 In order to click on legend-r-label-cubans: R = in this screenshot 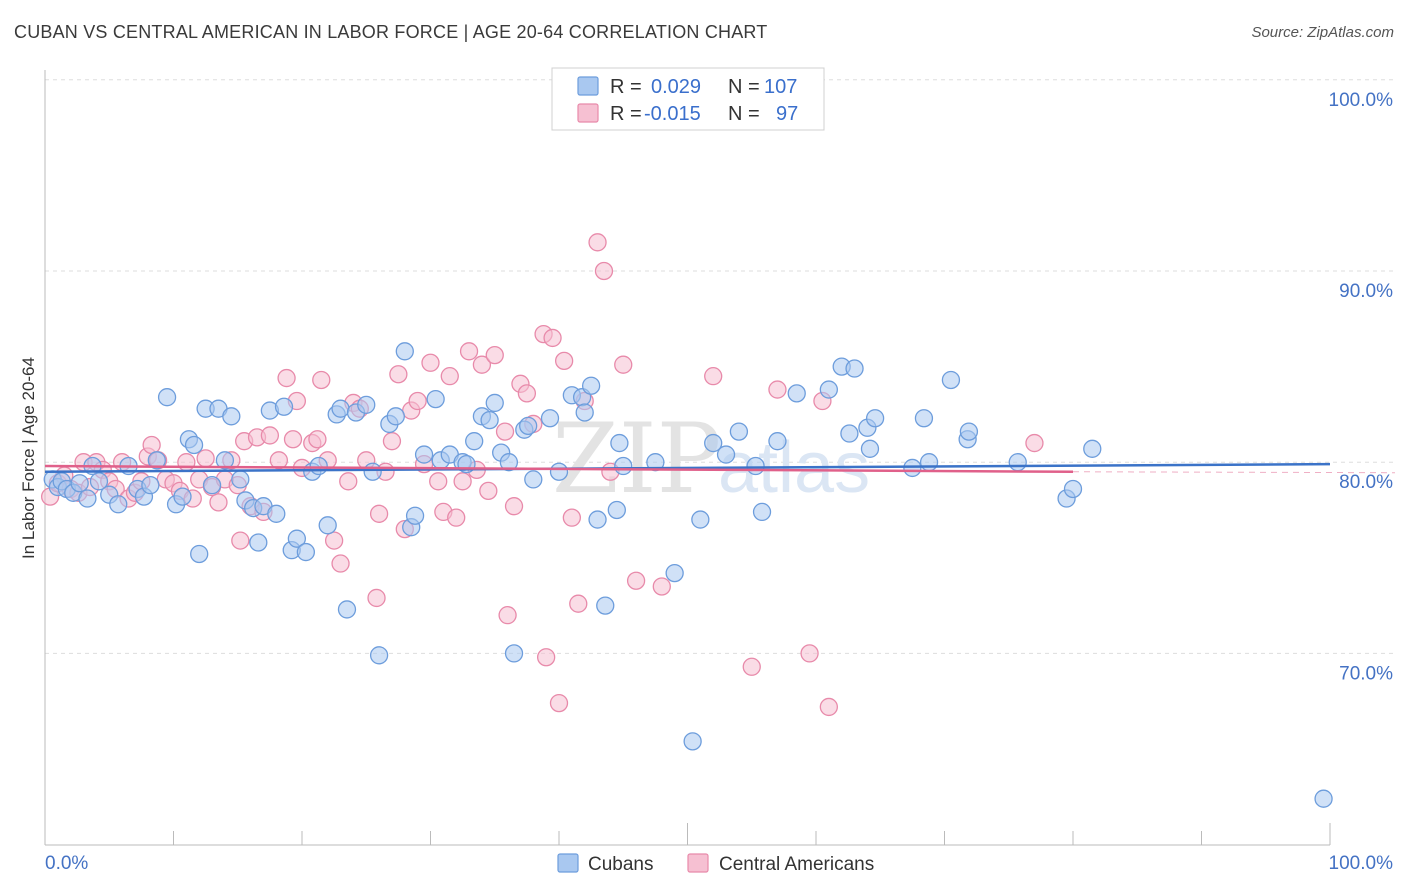, I will do `click(626, 87)`.